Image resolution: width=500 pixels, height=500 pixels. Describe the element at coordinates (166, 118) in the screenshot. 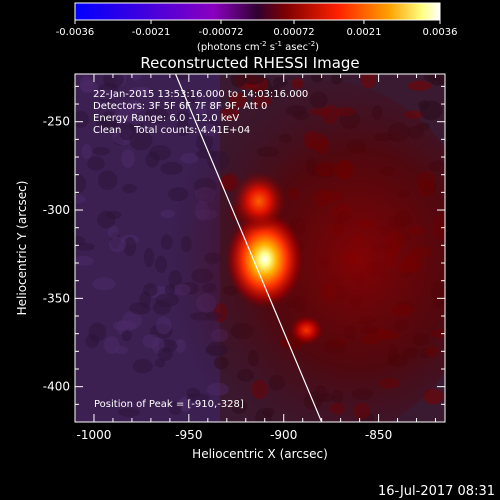

I see `info-energy-range: Energy Range: 6.0 - 12.0 keV` at that location.